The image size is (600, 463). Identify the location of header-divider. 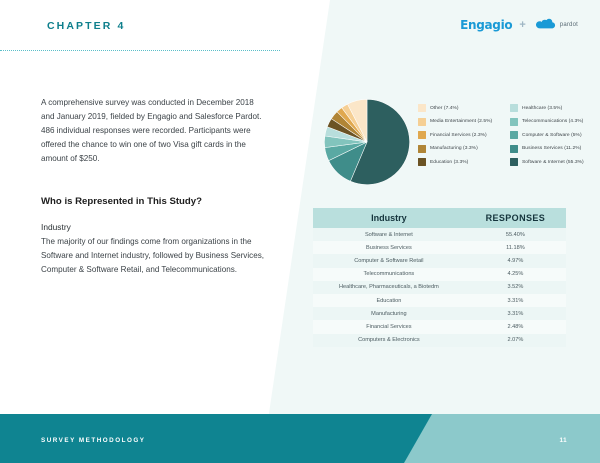
(140, 51).